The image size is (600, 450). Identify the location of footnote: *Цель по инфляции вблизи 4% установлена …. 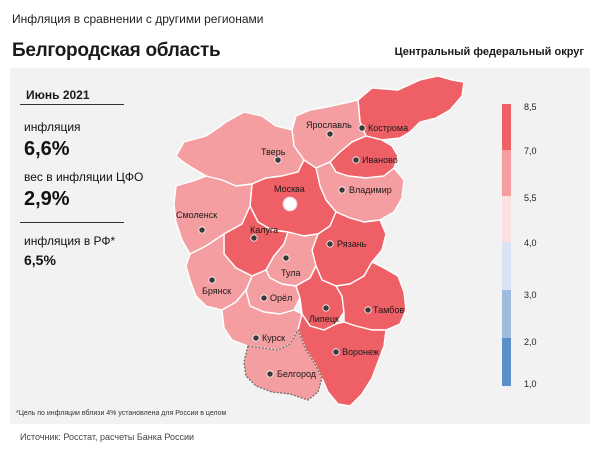
(121, 413).